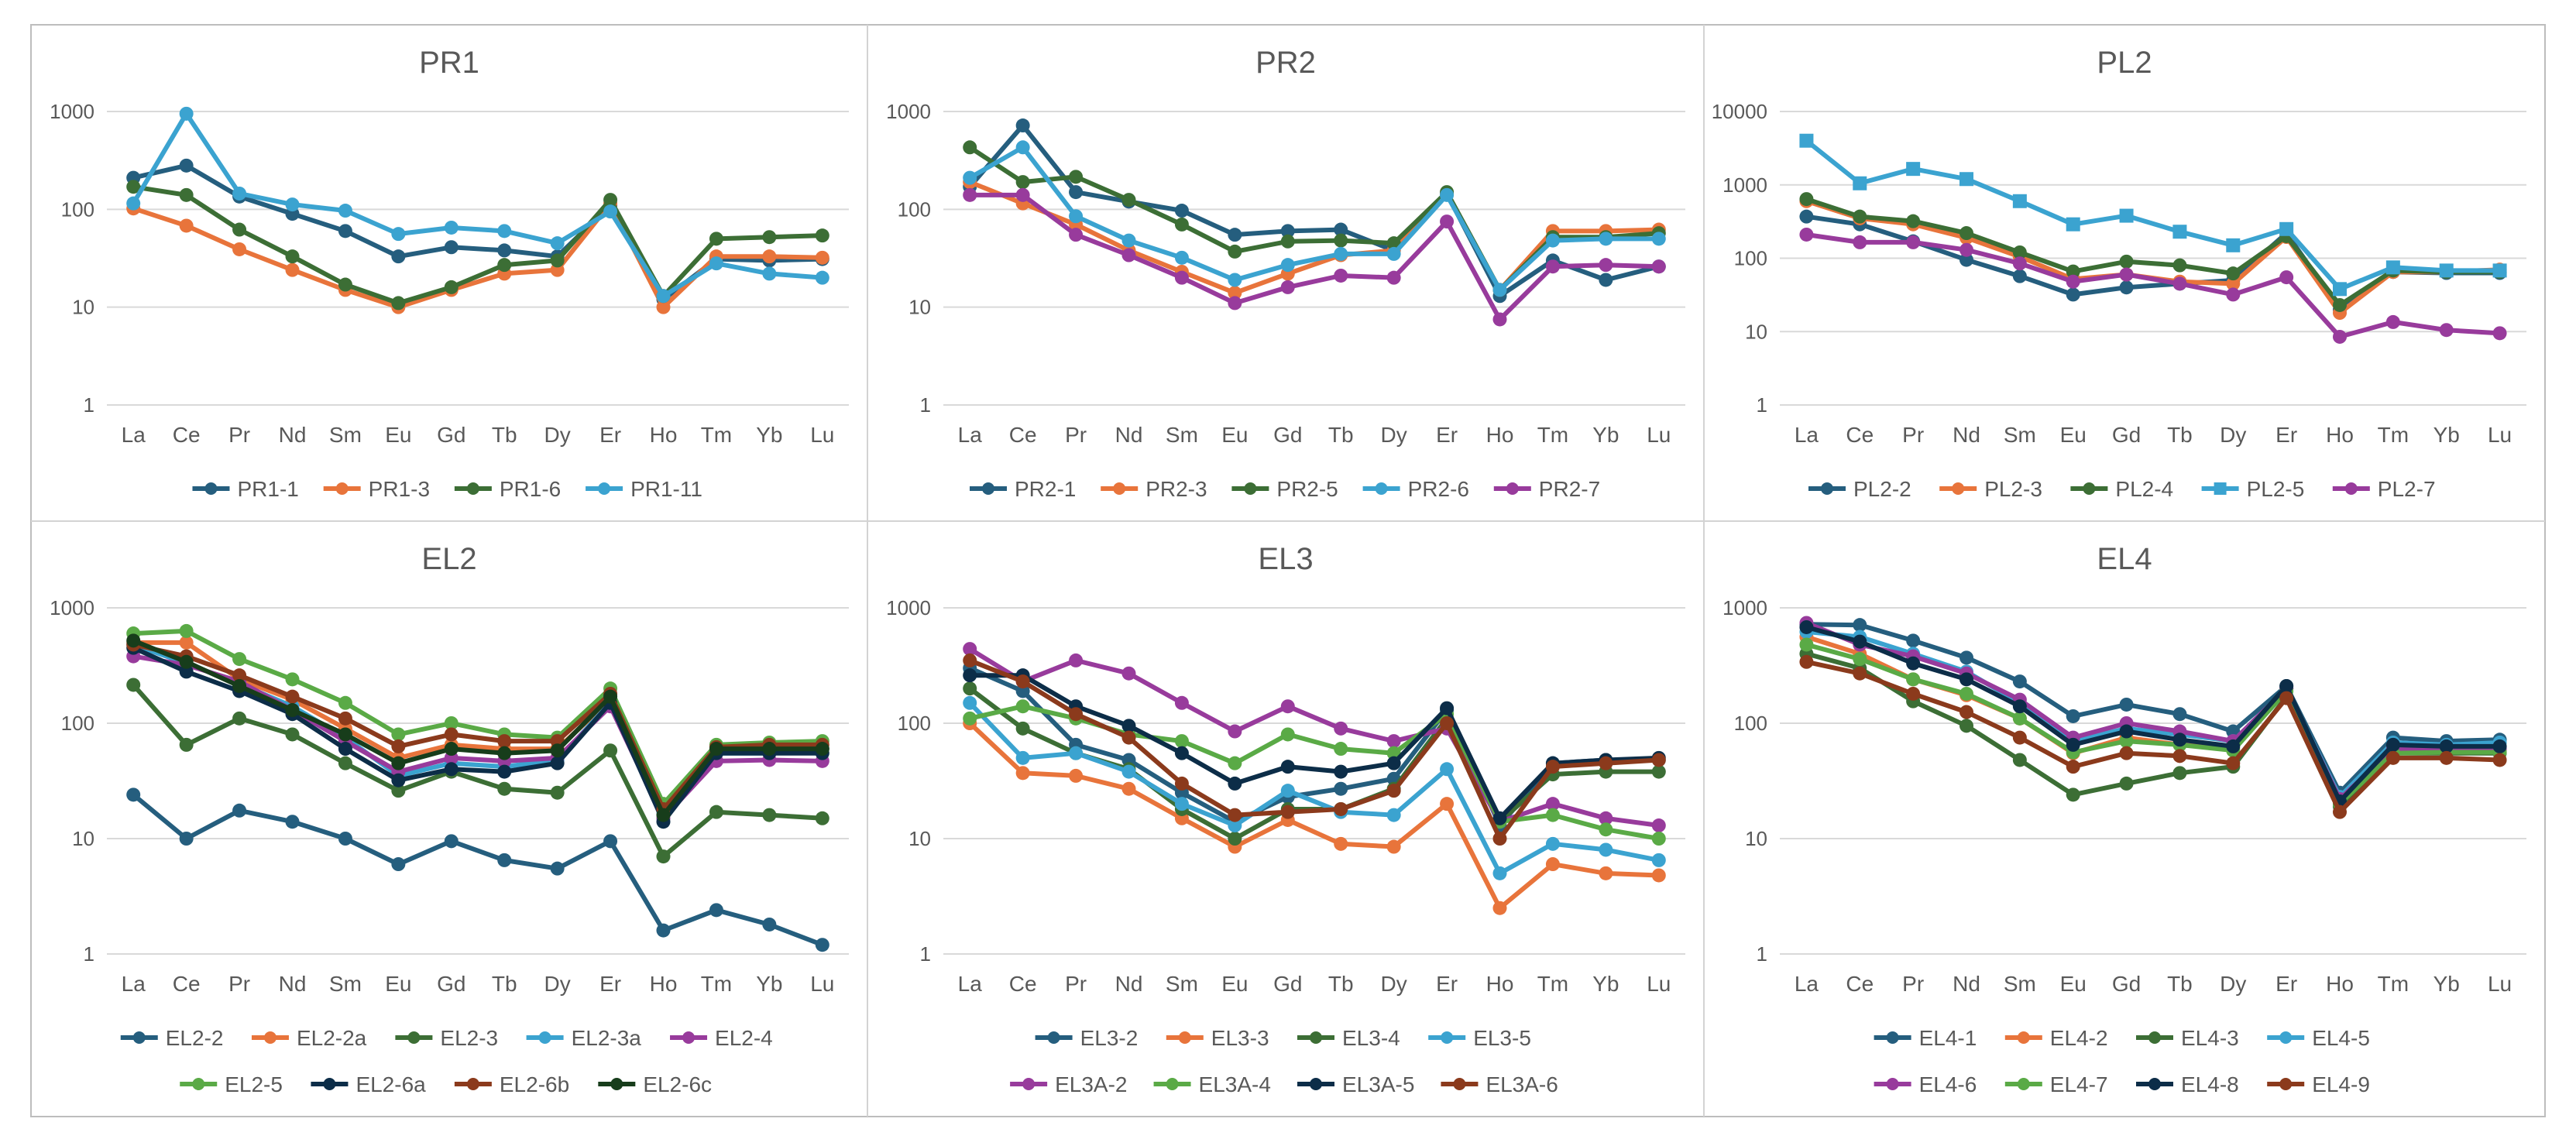 This screenshot has width=2576, height=1146. Describe the element at coordinates (292, 822) in the screenshot. I see `series-el2-2-point` at that location.